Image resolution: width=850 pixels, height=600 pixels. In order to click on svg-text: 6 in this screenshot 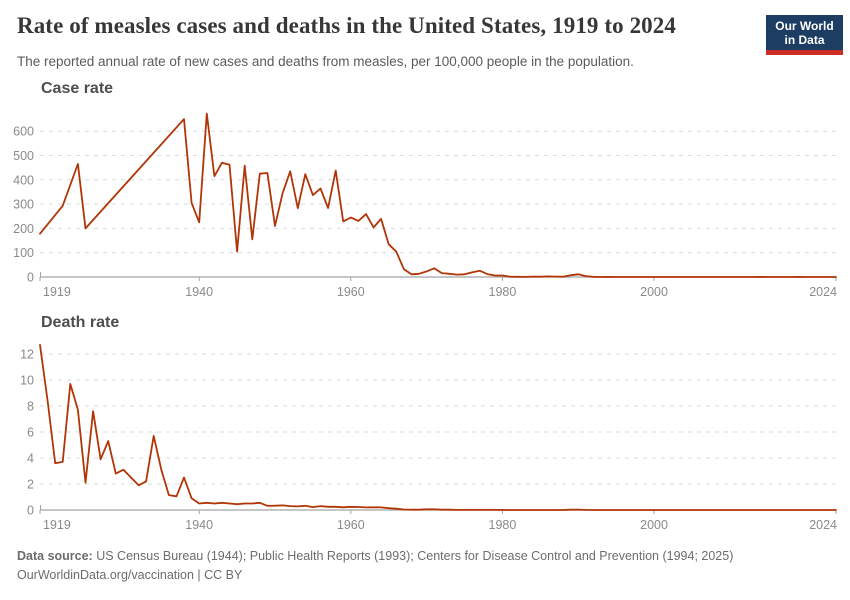, I will do `click(30, 433)`.